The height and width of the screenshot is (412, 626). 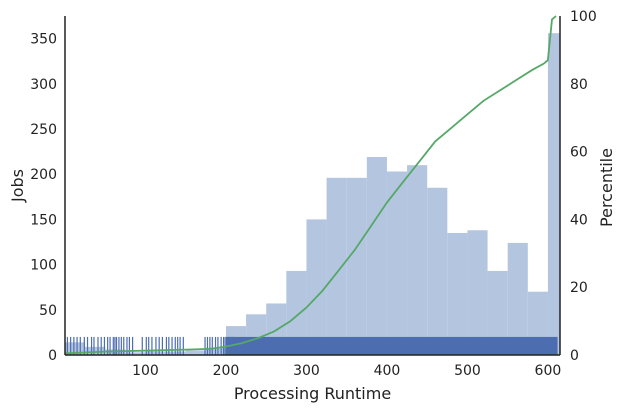 What do you see at coordinates (43, 40) in the screenshot?
I see `y-tick-label: 350` at bounding box center [43, 40].